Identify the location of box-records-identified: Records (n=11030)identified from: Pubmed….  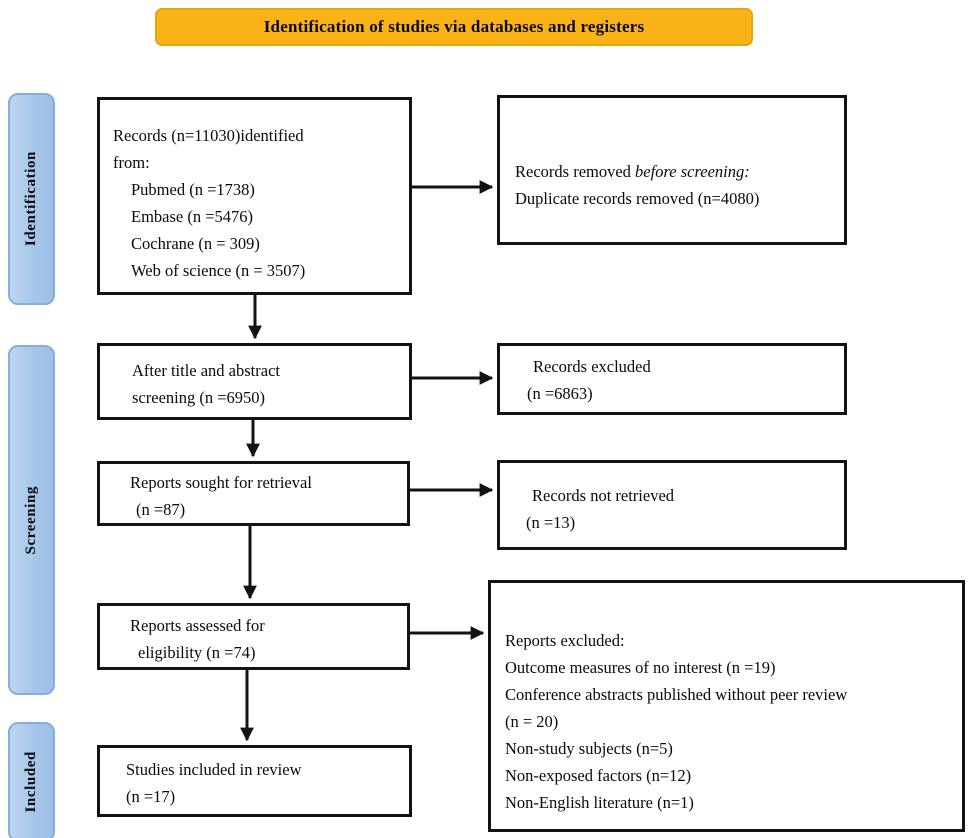
(254, 196).